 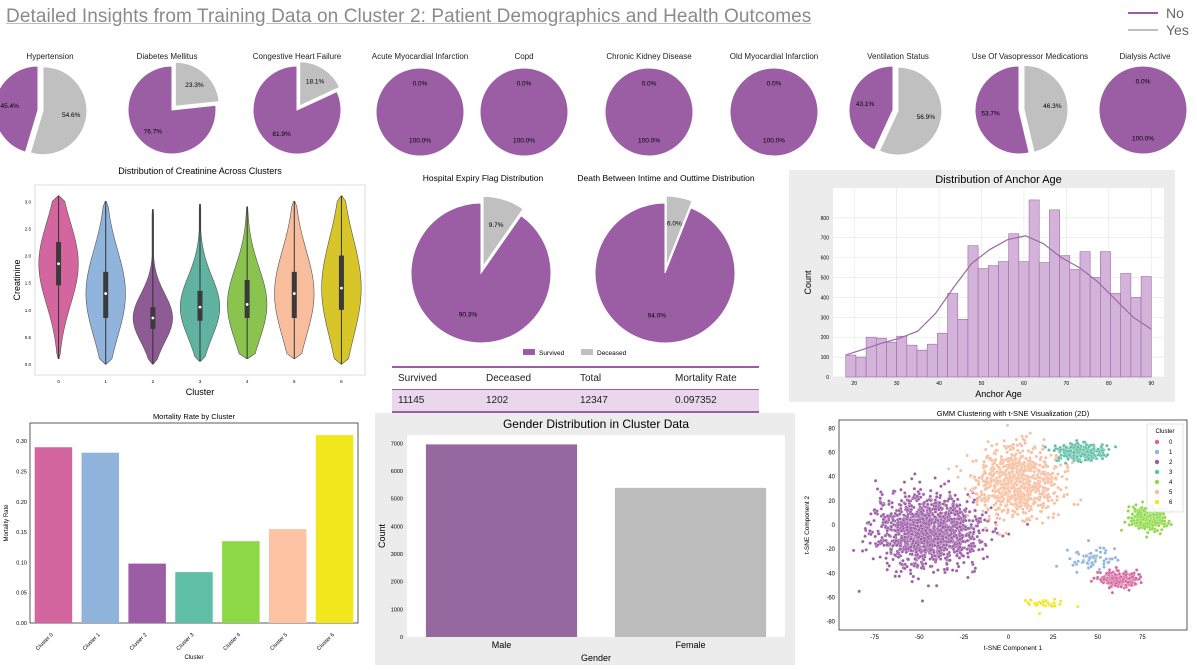 I want to click on expiry-pie-label-yes: 9.7%, so click(x=496, y=225).